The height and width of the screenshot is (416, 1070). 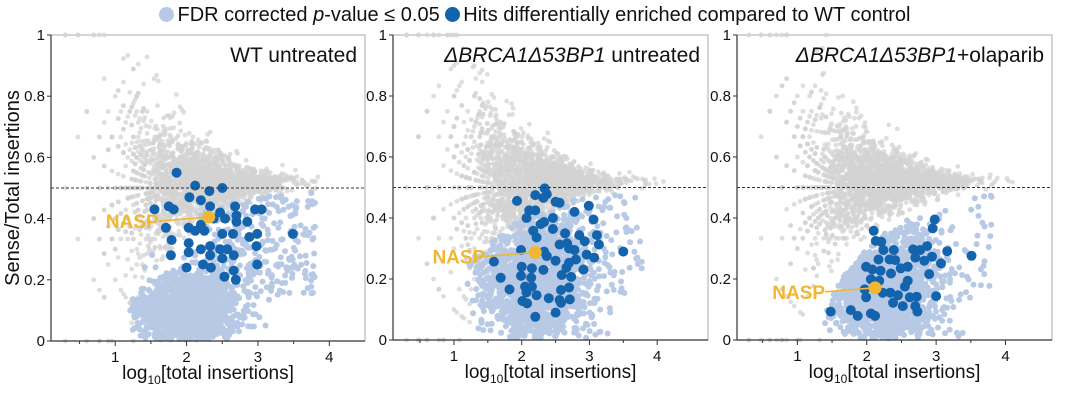 I want to click on legend-item-fdr: FDR corrected p-value ≤ 0.05, so click(x=302, y=15).